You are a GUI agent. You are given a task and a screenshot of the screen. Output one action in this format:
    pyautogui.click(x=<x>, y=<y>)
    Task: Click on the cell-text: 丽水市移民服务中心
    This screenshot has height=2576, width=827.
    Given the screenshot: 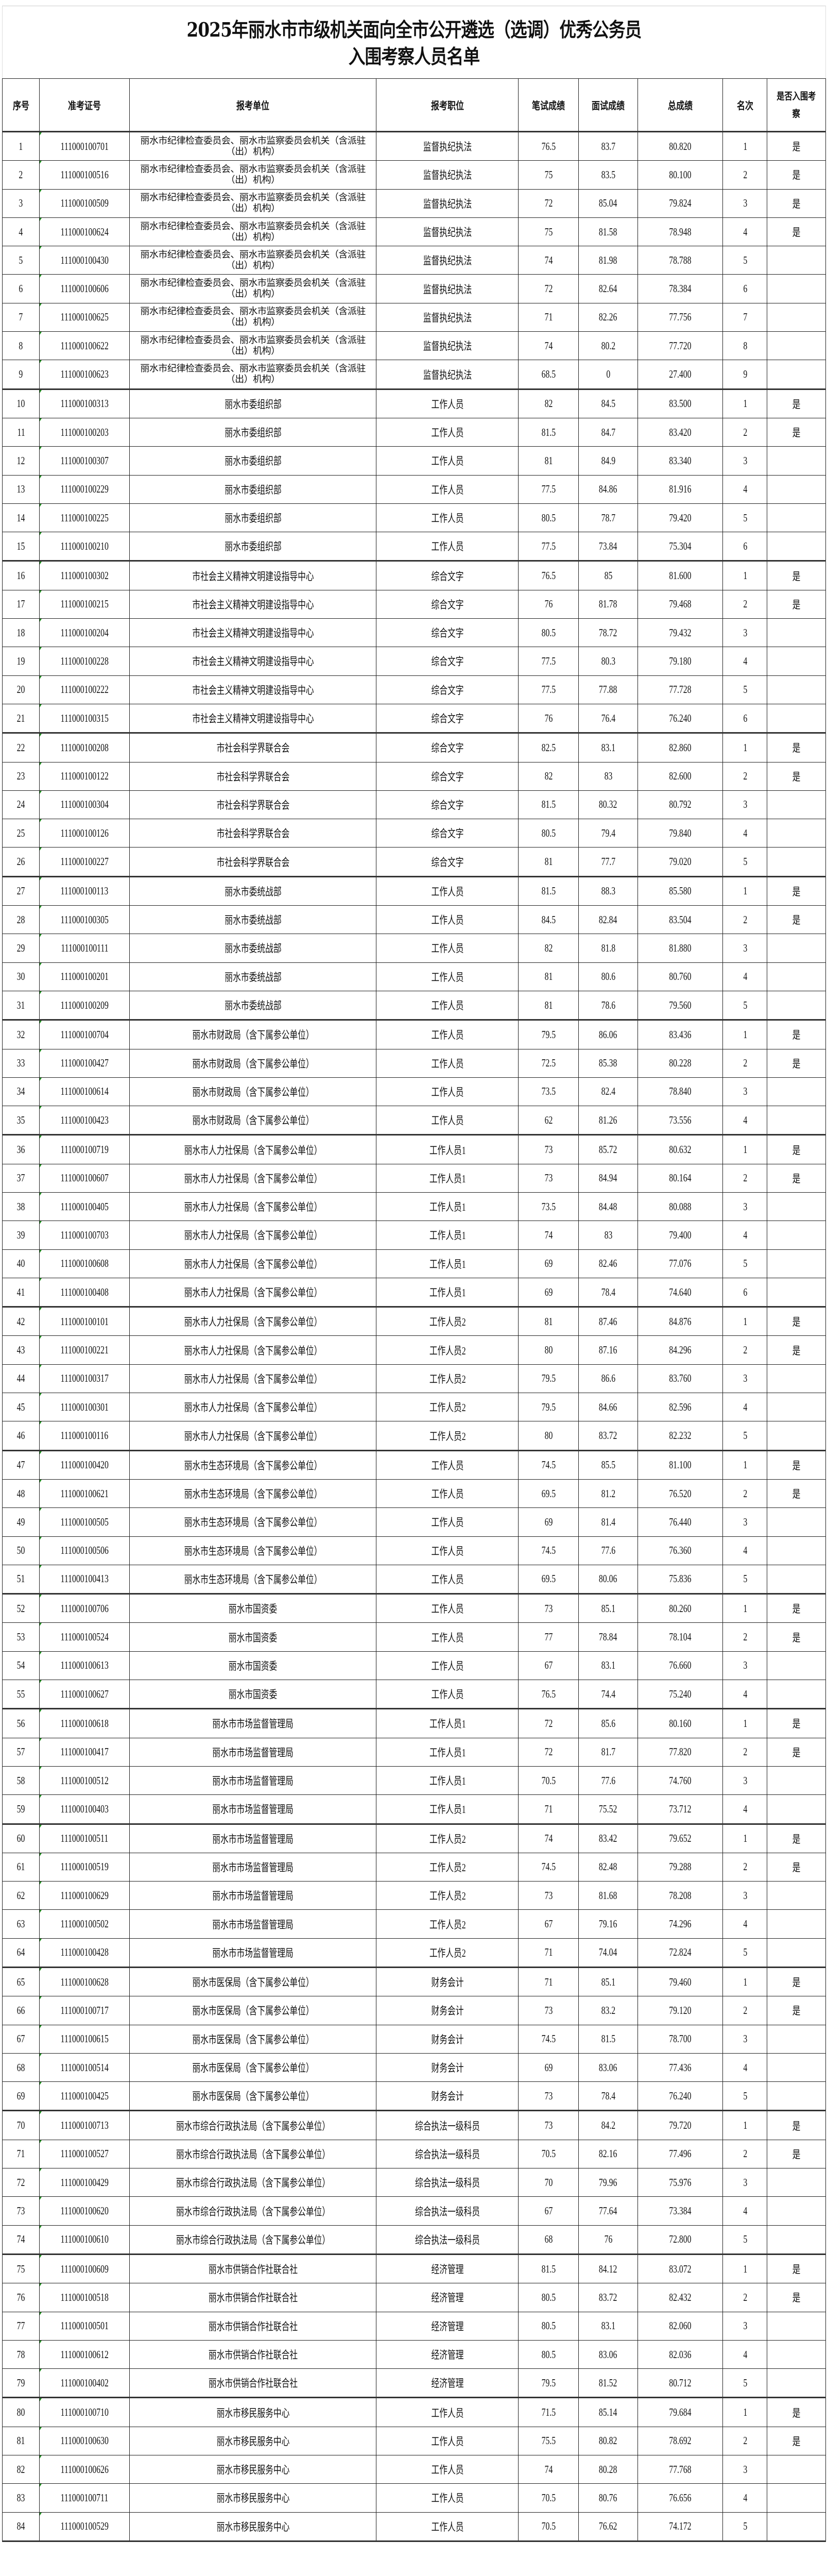 What is the action you would take?
    pyautogui.click(x=252, y=2526)
    